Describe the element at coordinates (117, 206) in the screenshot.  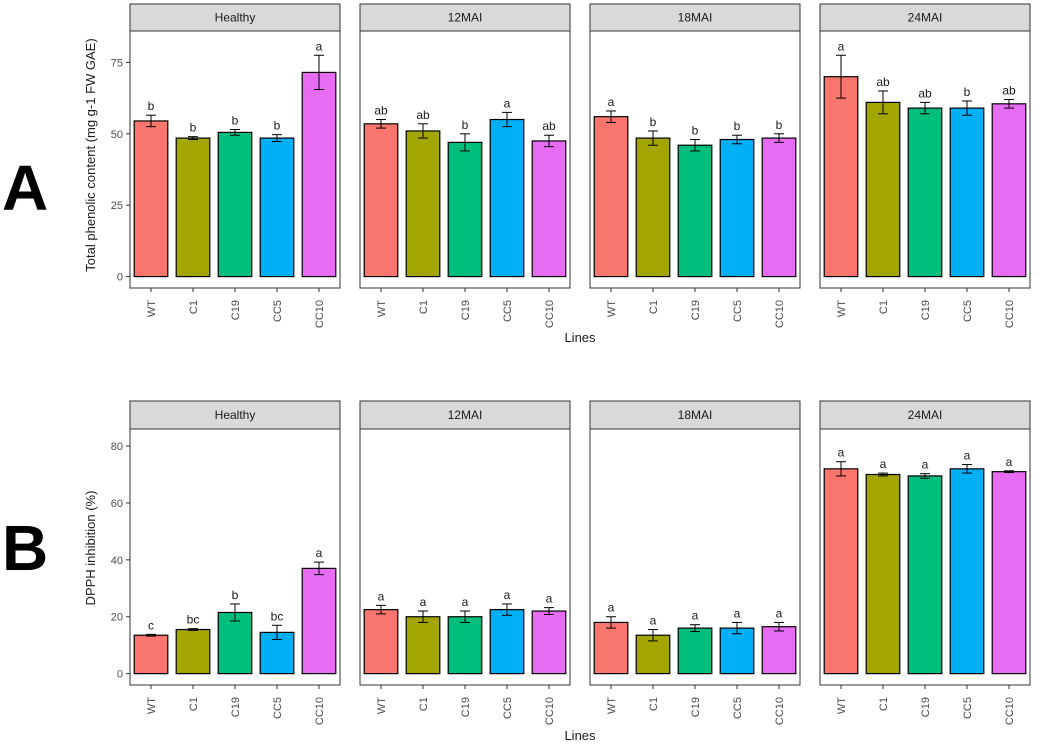
I see `y-tick-label: 25` at that location.